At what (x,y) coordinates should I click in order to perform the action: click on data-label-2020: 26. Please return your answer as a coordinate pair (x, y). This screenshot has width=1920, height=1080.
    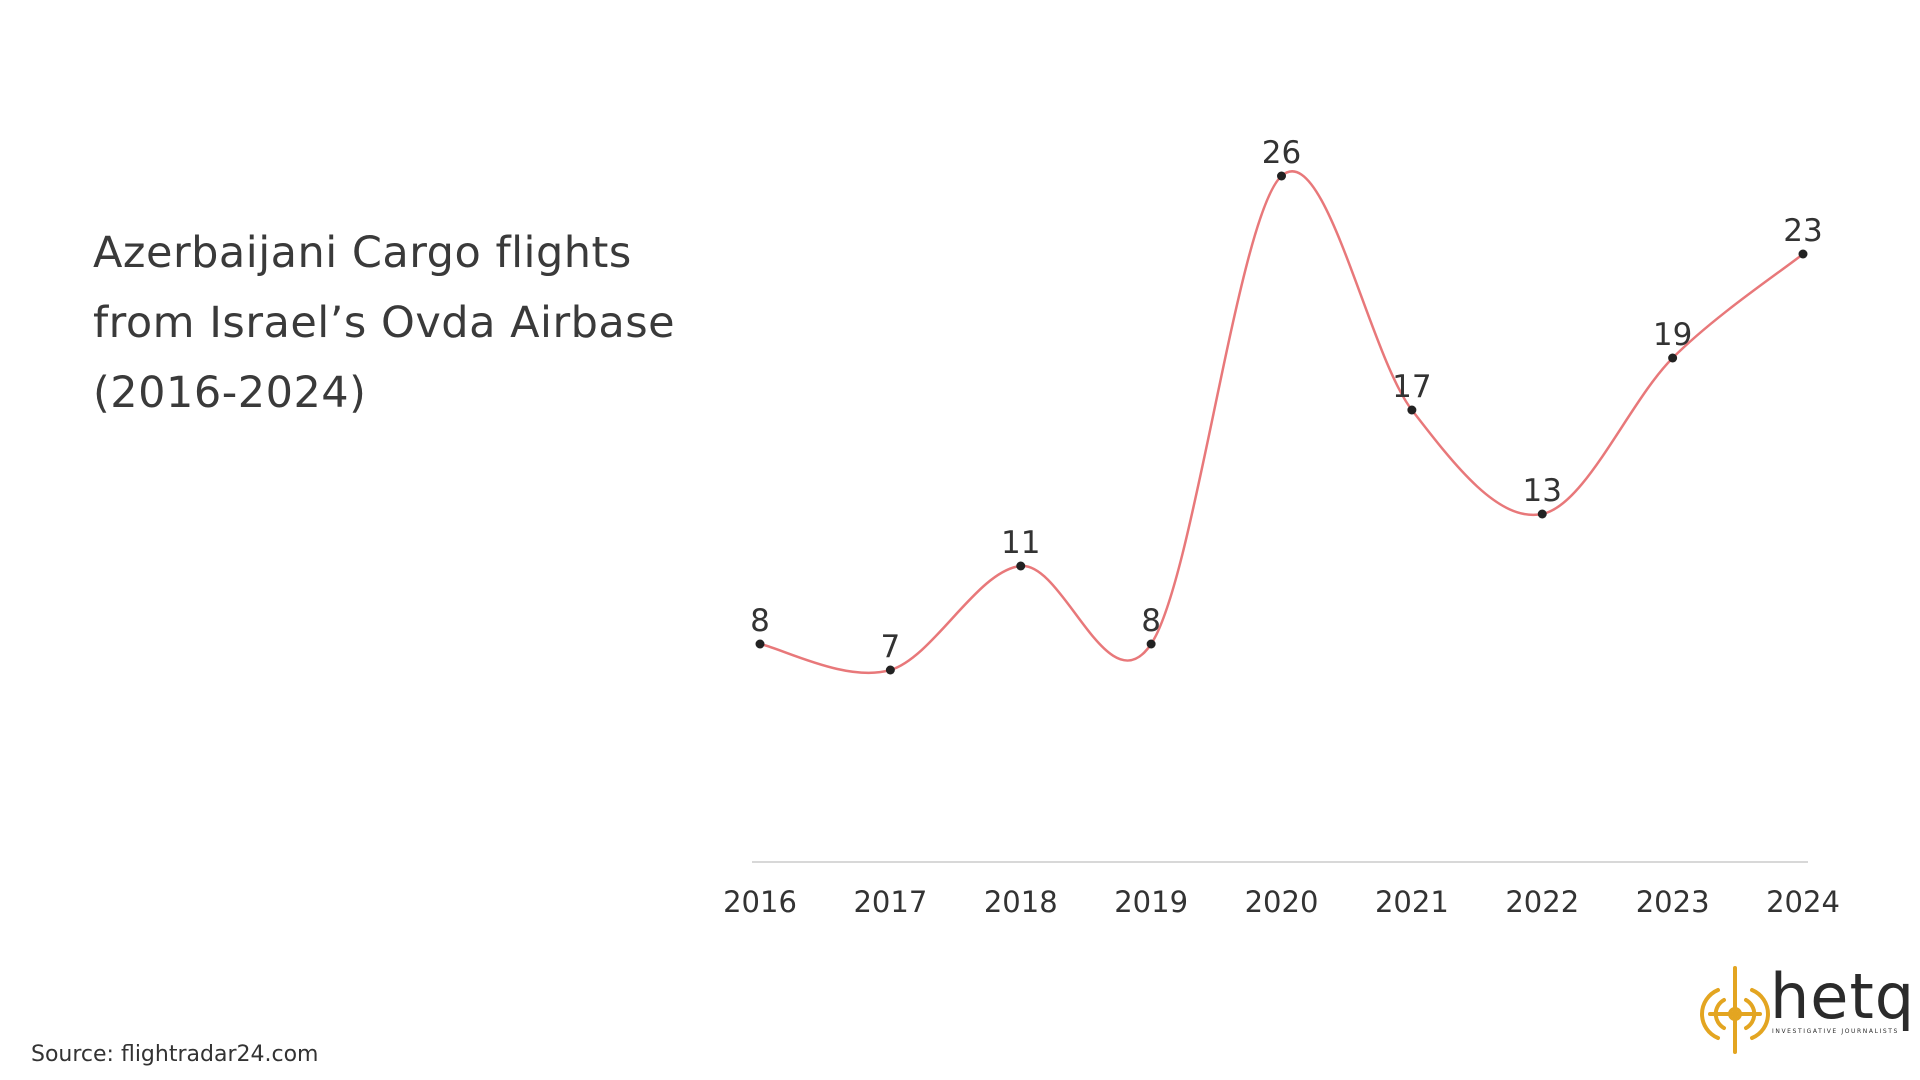
    Looking at the image, I should click on (1281, 153).